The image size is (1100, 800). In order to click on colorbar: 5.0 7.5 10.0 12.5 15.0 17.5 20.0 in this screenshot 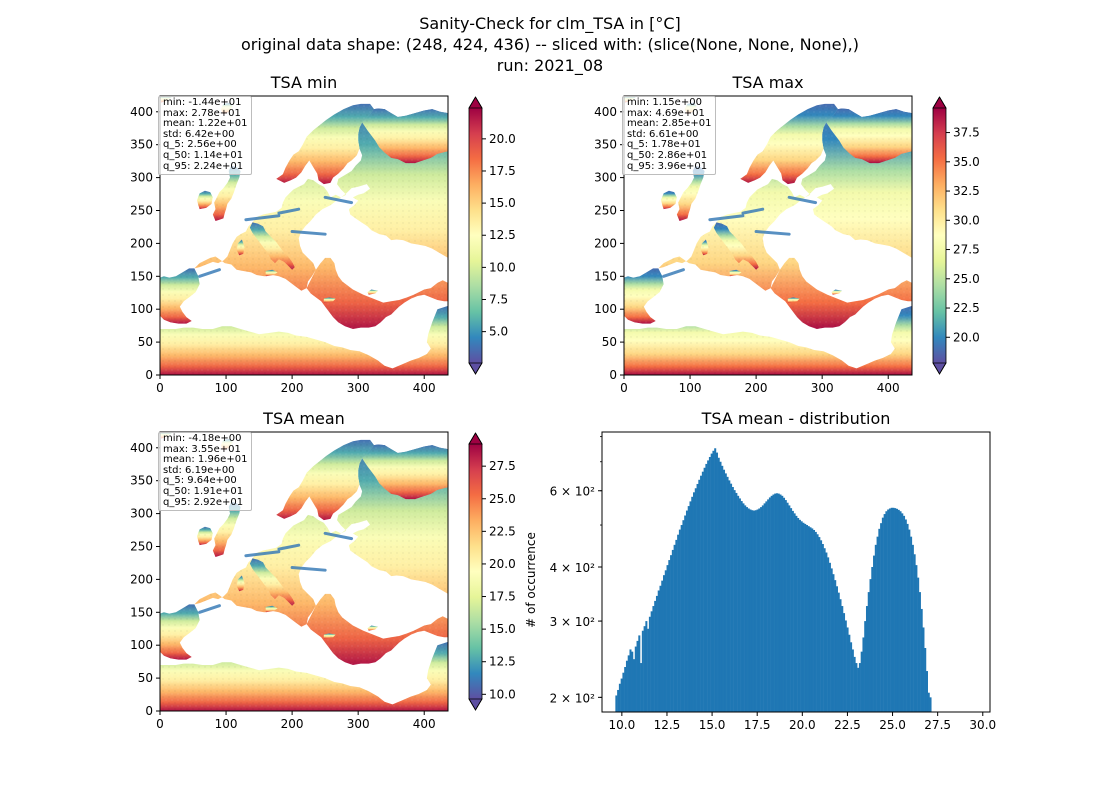, I will do `click(492, 235)`.